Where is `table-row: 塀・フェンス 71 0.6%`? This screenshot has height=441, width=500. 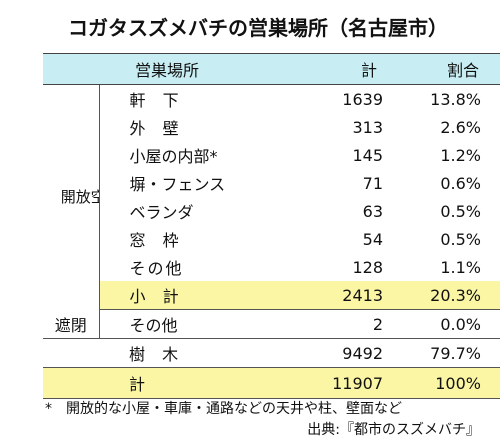 table-row: 塀・フェンス 71 0.6% is located at coordinates (271, 183).